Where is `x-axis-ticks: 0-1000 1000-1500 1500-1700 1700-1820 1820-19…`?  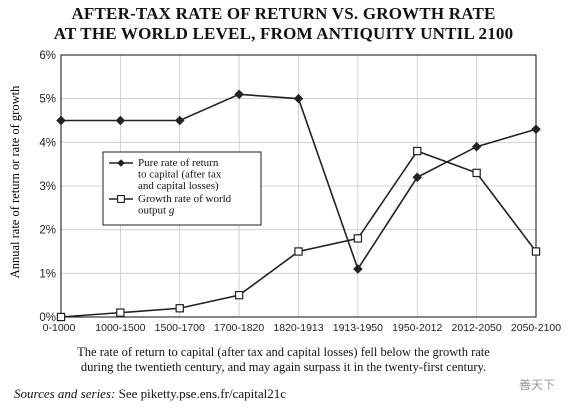 x-axis-ticks: 0-1000 1000-1500 1500-1700 1700-1820 1820-19… is located at coordinates (302, 328).